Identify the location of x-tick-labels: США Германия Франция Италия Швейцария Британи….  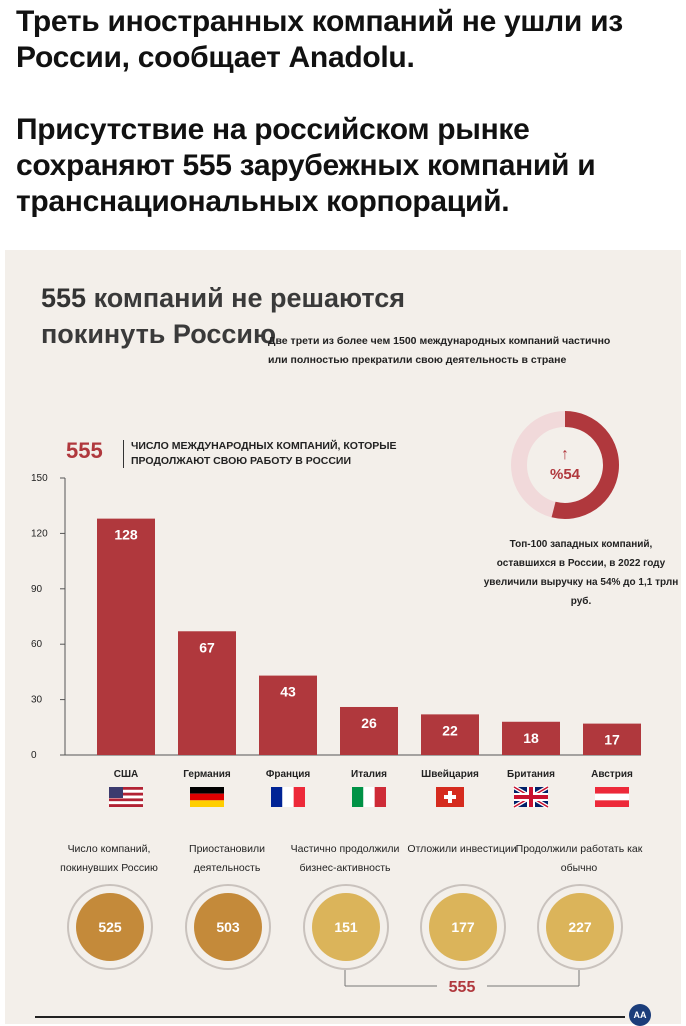
(373, 774).